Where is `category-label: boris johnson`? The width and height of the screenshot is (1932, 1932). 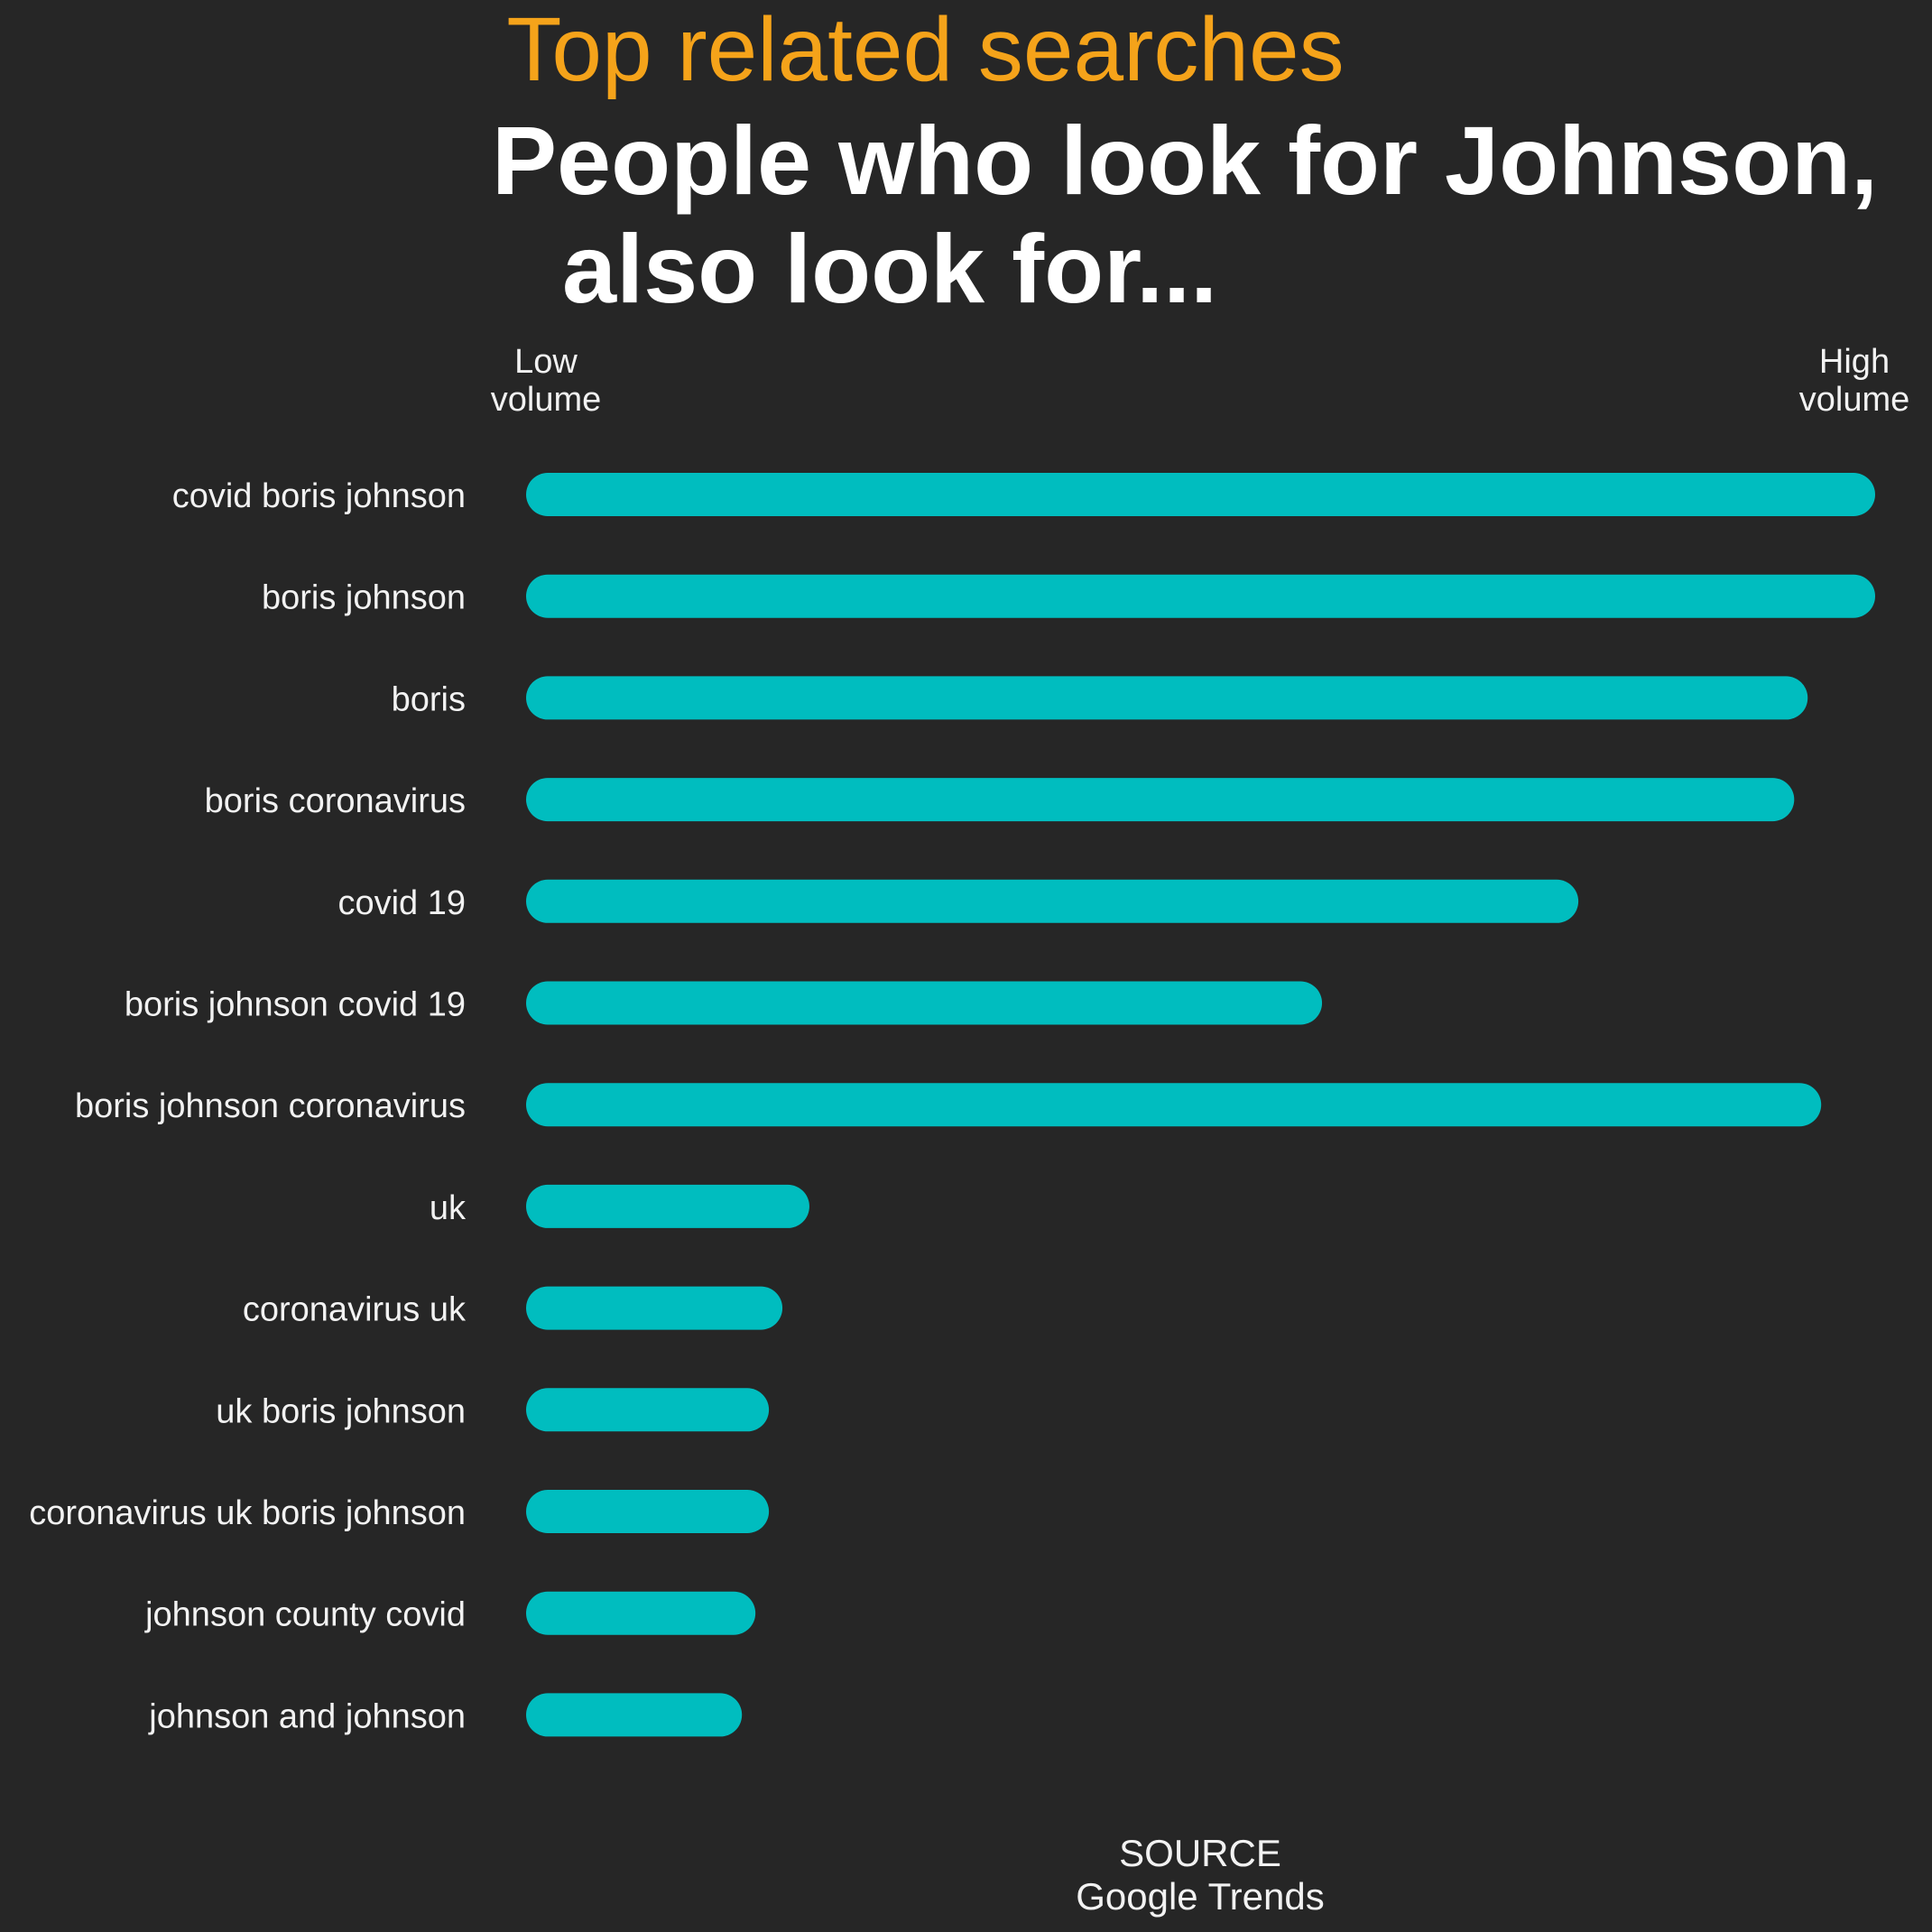
category-label: boris johnson is located at coordinates (364, 598).